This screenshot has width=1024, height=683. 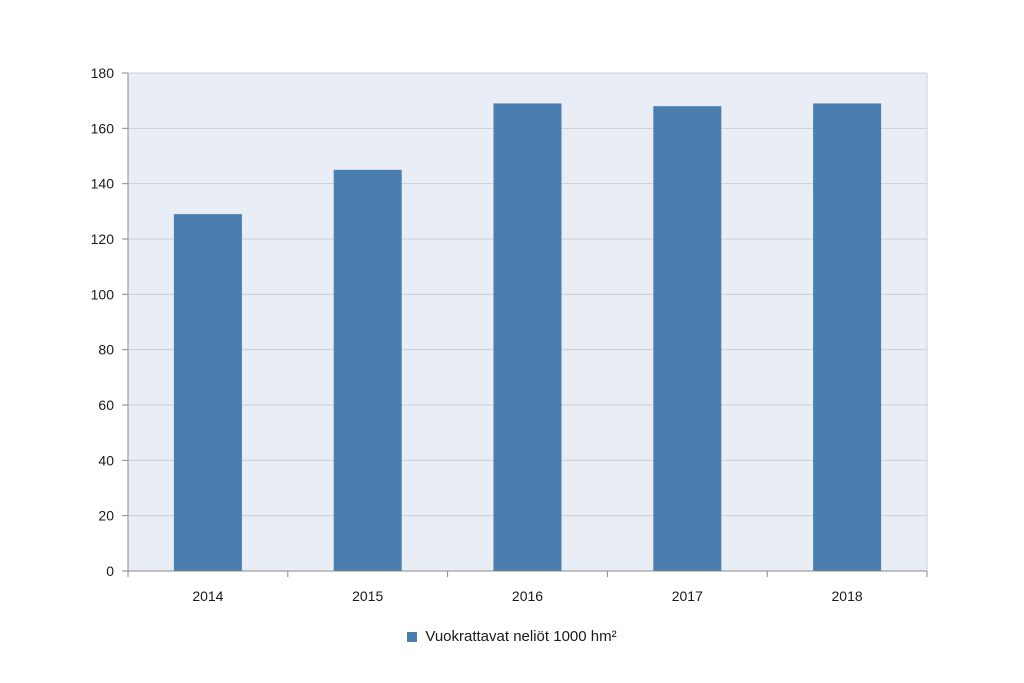 I want to click on bar-2018, so click(x=847, y=337).